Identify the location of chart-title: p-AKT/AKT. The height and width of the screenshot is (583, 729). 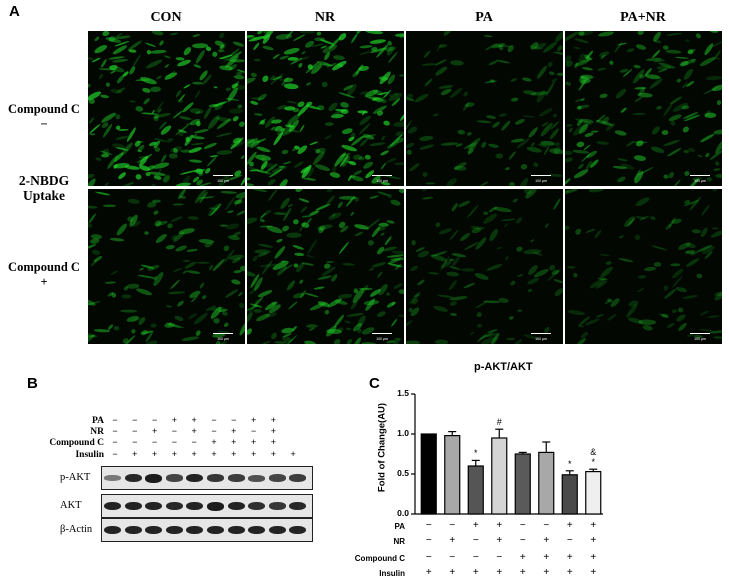
(503, 367).